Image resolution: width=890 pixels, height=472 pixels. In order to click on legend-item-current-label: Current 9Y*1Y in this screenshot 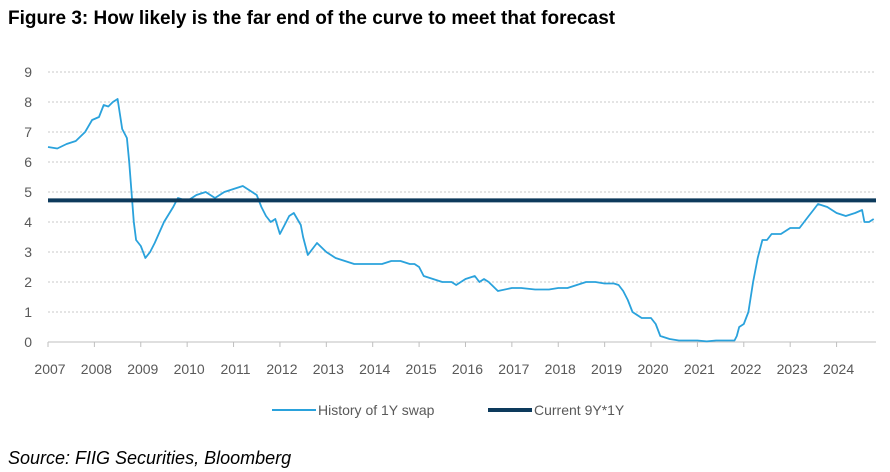, I will do `click(579, 410)`.